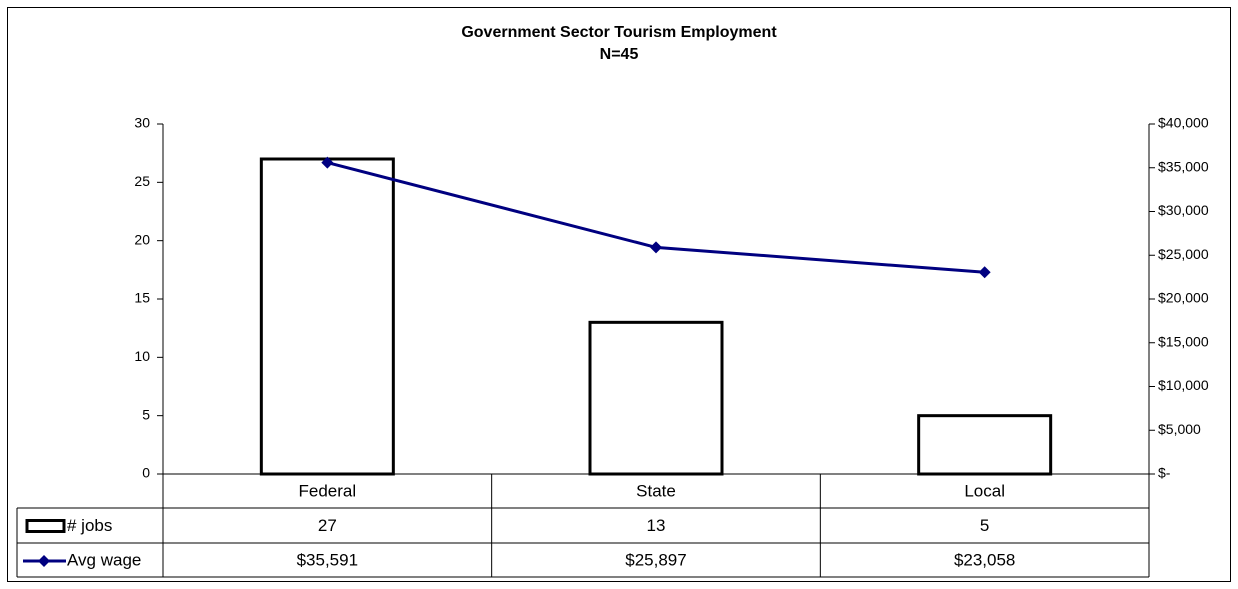 This screenshot has height=589, width=1238. Describe the element at coordinates (984, 490) in the screenshot. I see `x-category-label: Local` at that location.